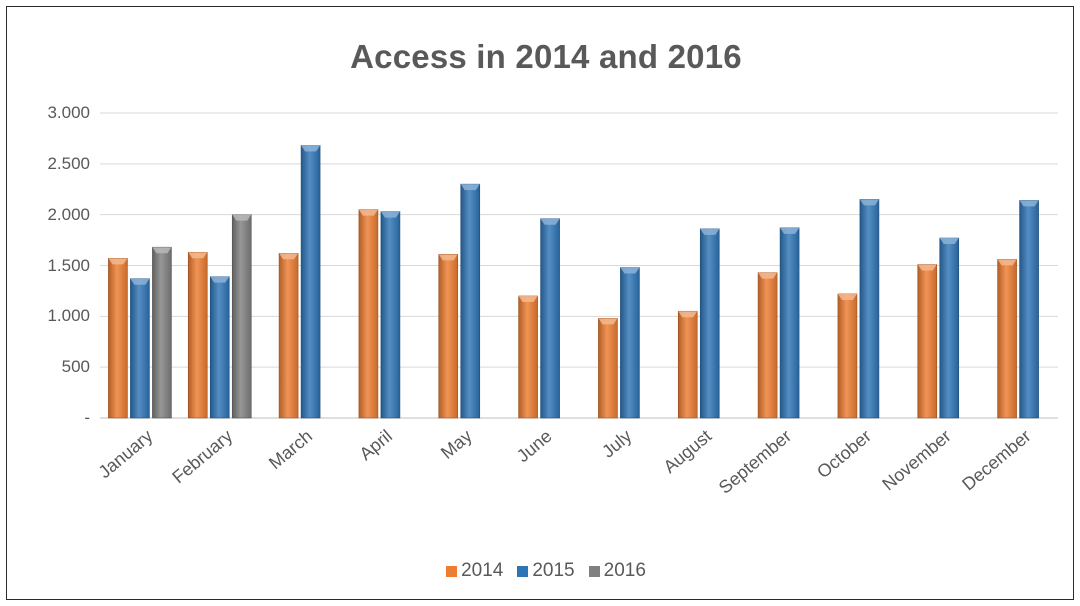  I want to click on x-tick-label: August, so click(688, 451).